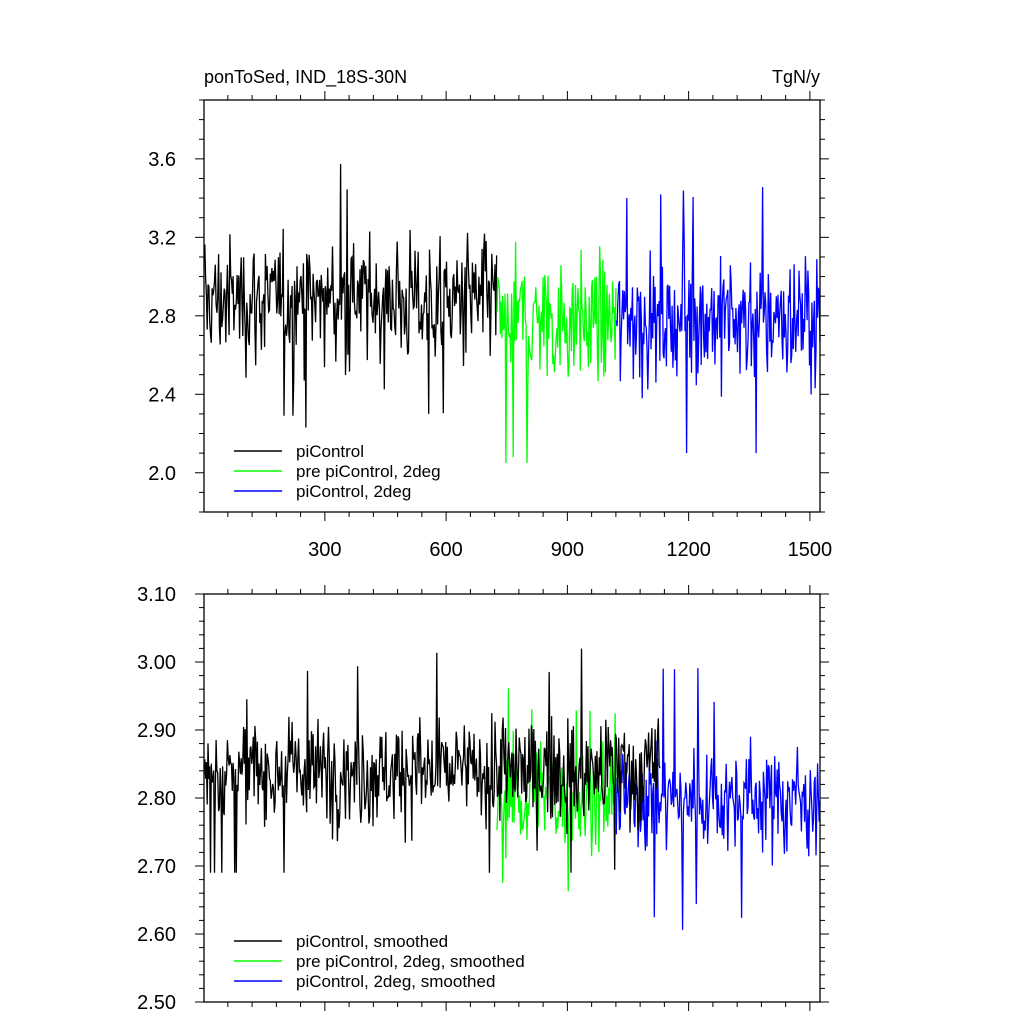 The height and width of the screenshot is (1024, 1024). What do you see at coordinates (156, 867) in the screenshot?
I see `y-tick-label: 2.70` at bounding box center [156, 867].